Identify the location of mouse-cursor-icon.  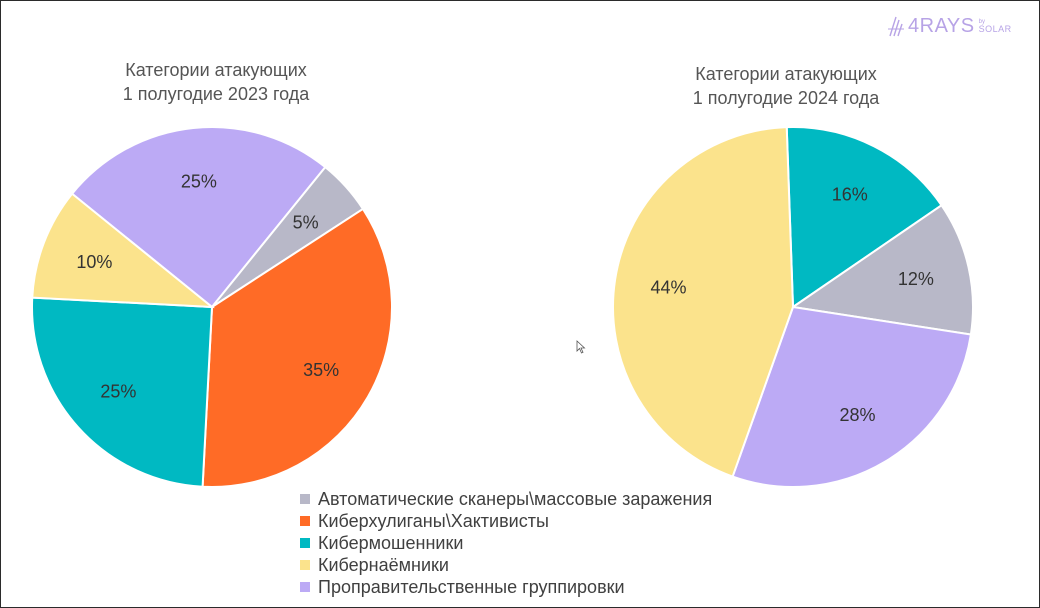
(581, 347).